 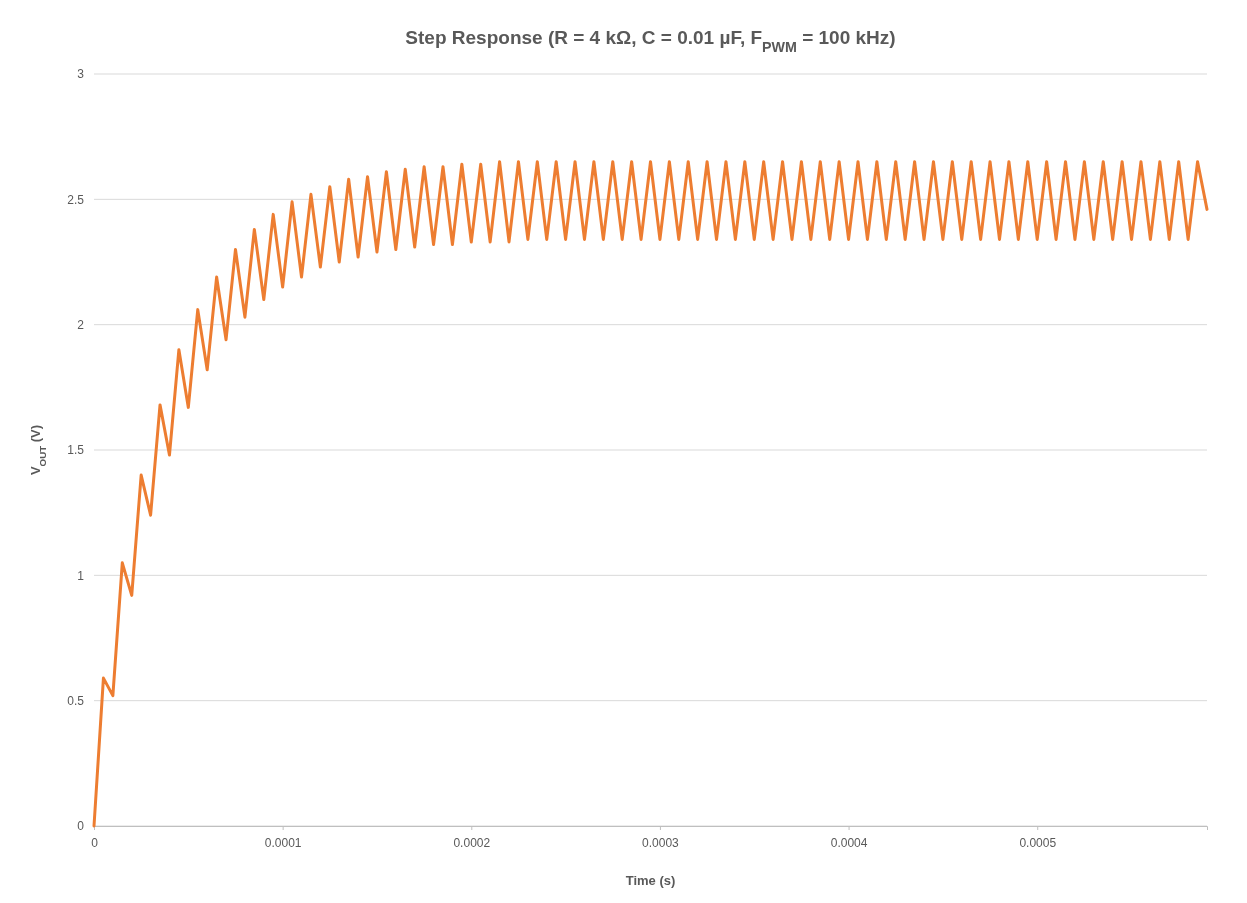 I want to click on x-tick-label: 0.0001, so click(x=283, y=842).